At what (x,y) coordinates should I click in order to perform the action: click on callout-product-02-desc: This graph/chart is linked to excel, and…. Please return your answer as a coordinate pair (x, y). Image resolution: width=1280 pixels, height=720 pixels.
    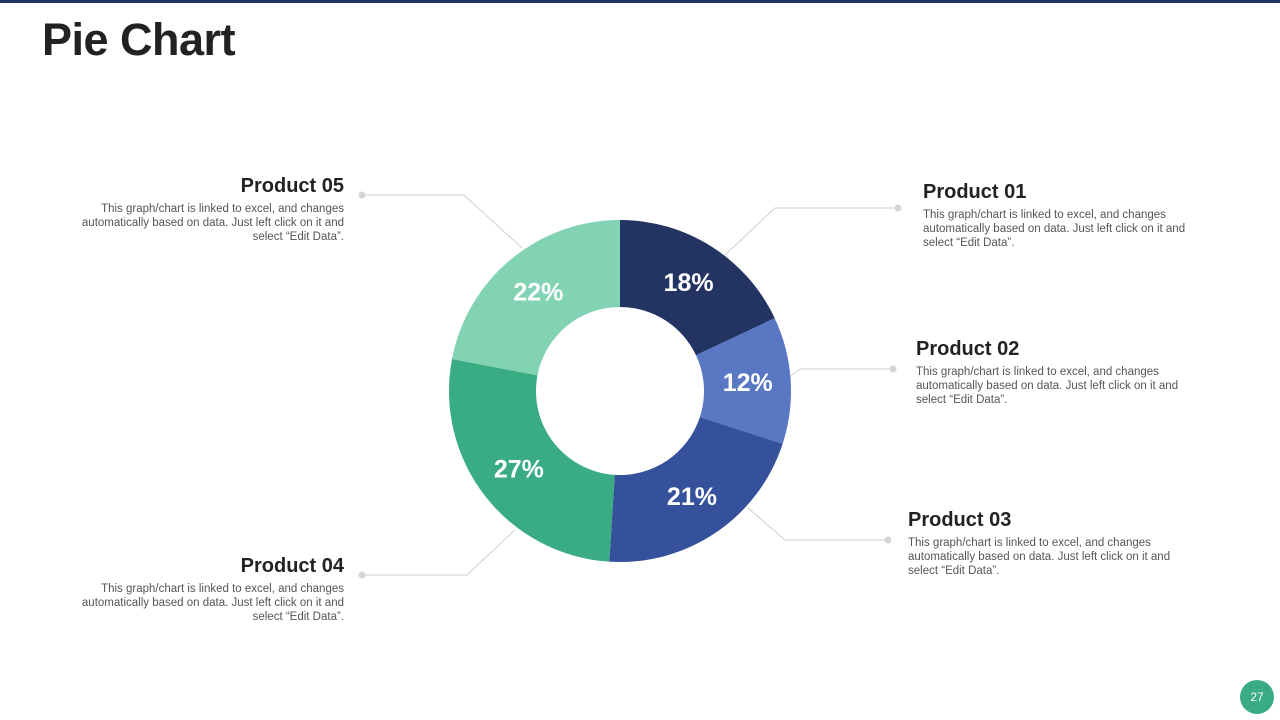
    Looking at the image, I should click on (1047, 386).